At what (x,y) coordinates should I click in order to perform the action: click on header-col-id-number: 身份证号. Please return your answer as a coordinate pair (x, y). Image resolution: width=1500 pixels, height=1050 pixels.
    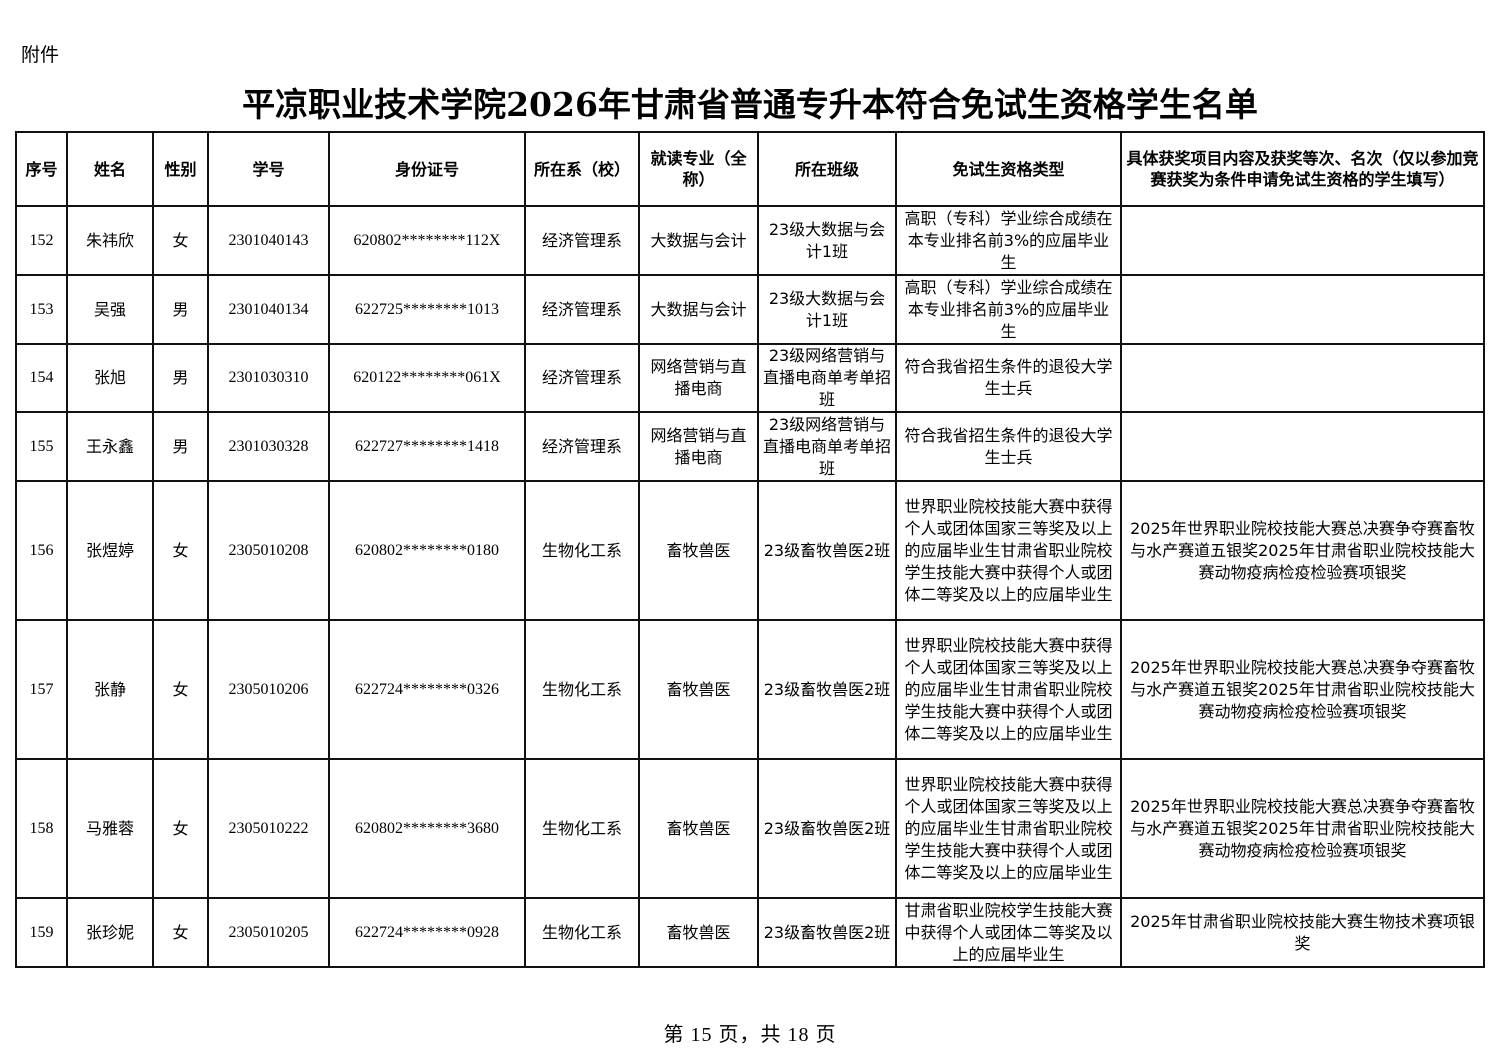
    Looking at the image, I should click on (427, 169).